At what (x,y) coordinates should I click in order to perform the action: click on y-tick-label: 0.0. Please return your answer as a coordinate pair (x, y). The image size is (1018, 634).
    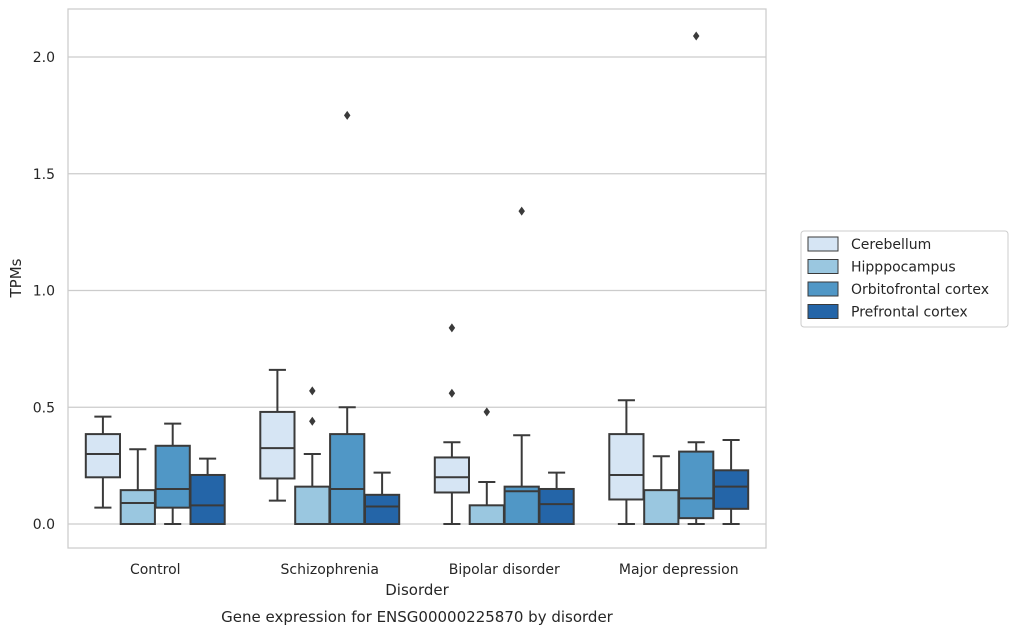
    Looking at the image, I should click on (44, 525).